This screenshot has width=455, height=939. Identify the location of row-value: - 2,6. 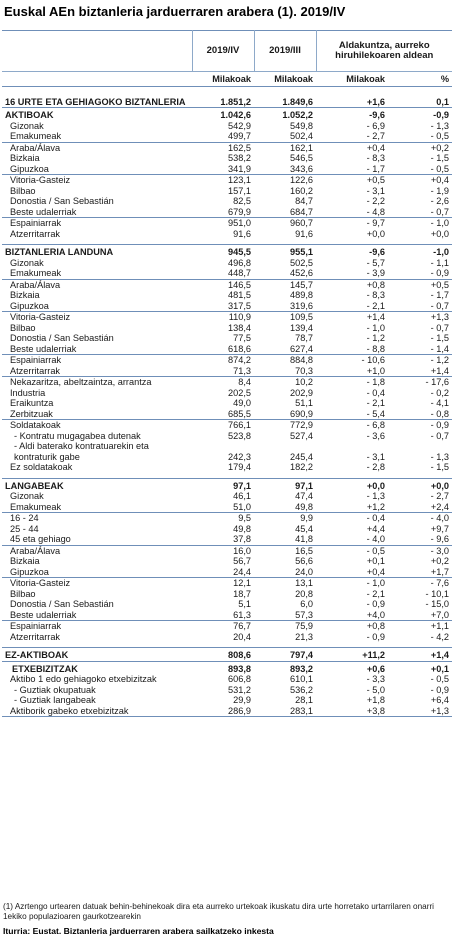
(440, 201).